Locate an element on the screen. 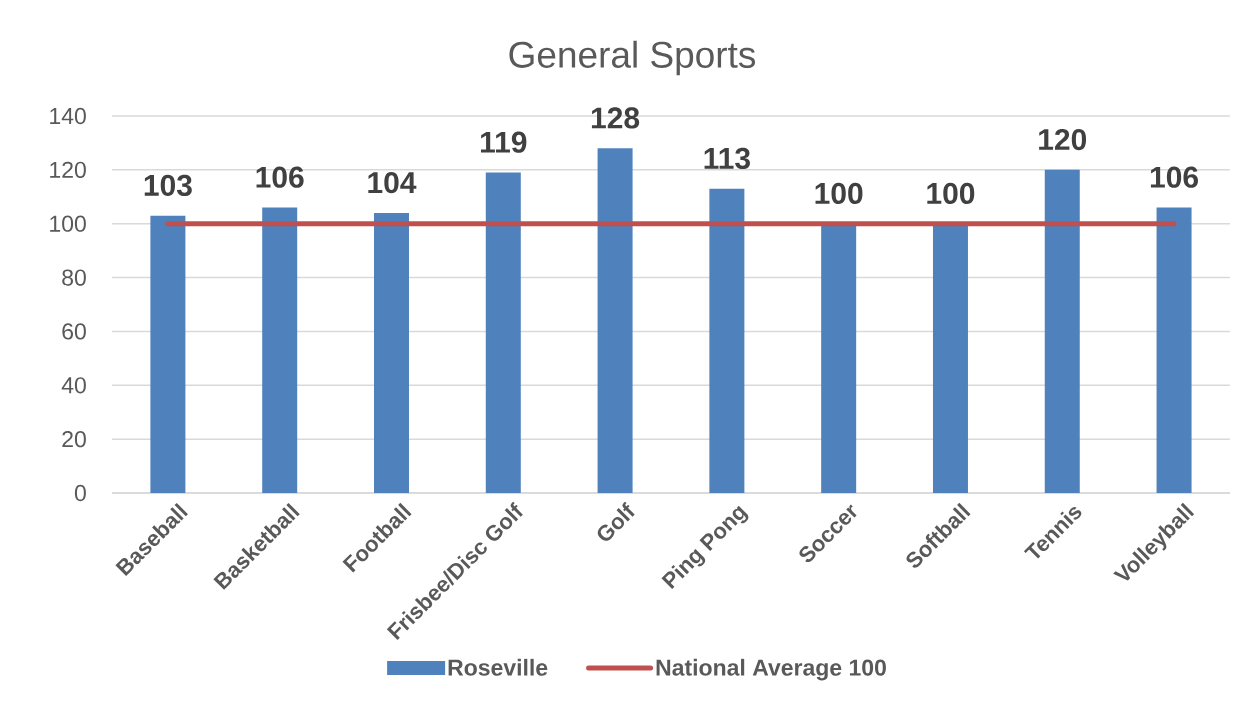 The height and width of the screenshot is (711, 1255). data-label: 120 is located at coordinates (1063, 139).